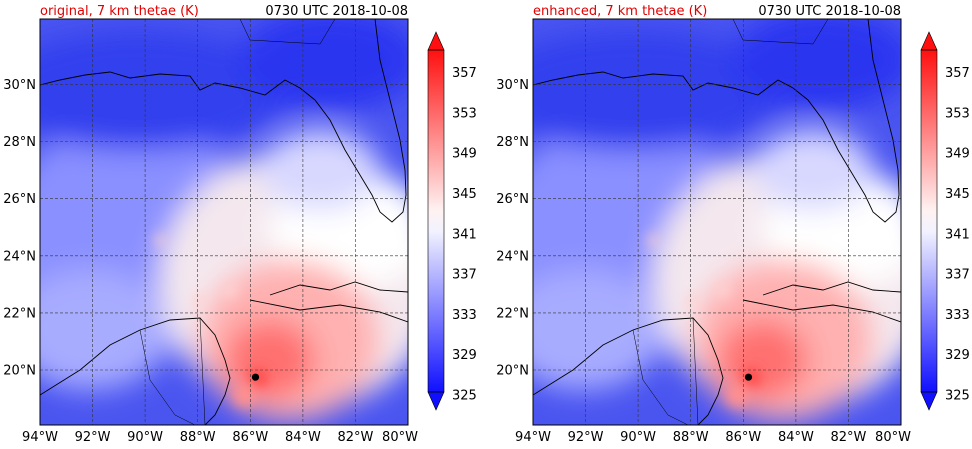 Image resolution: width=972 pixels, height=449 pixels. What do you see at coordinates (620, 11) in the screenshot?
I see `panel-title-left: enhanced, 7 km thetae (K)` at bounding box center [620, 11].